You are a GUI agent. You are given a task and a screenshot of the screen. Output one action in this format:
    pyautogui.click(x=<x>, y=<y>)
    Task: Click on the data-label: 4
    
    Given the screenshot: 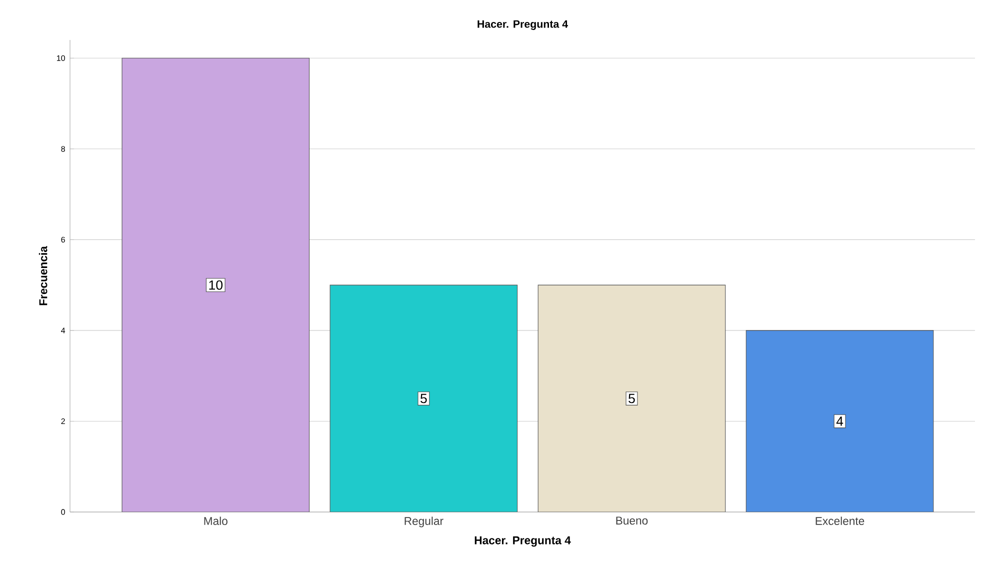 What is the action you would take?
    pyautogui.click(x=840, y=421)
    